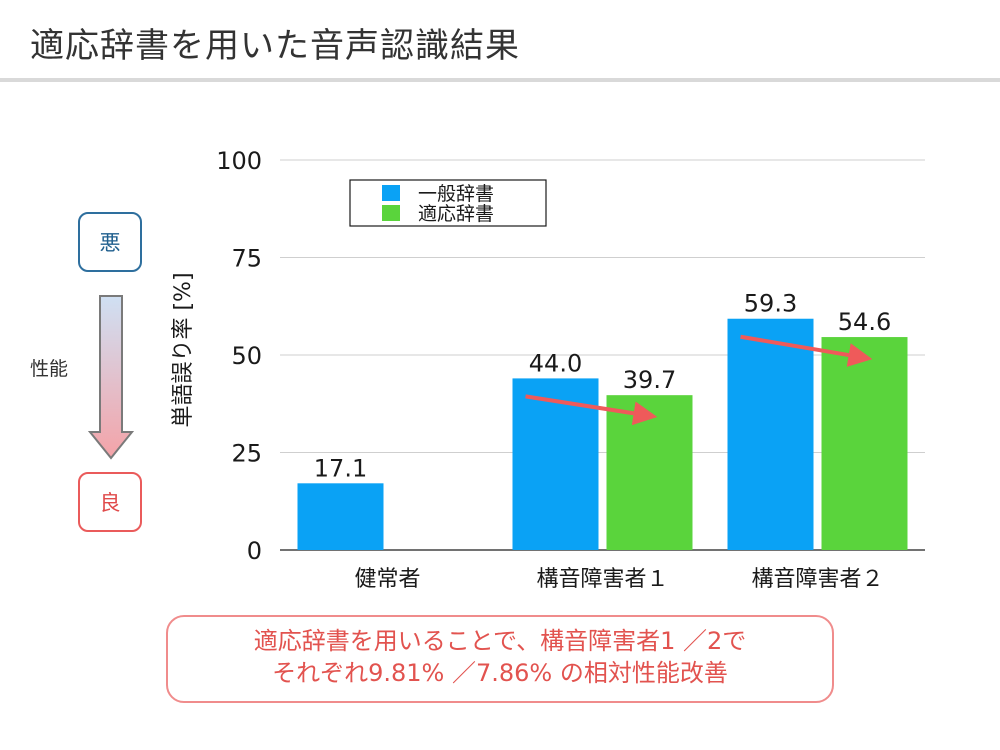 The image size is (1000, 750). Describe the element at coordinates (183, 349) in the screenshot. I see `y-axis-label: 単語誤り率 [%]` at that location.